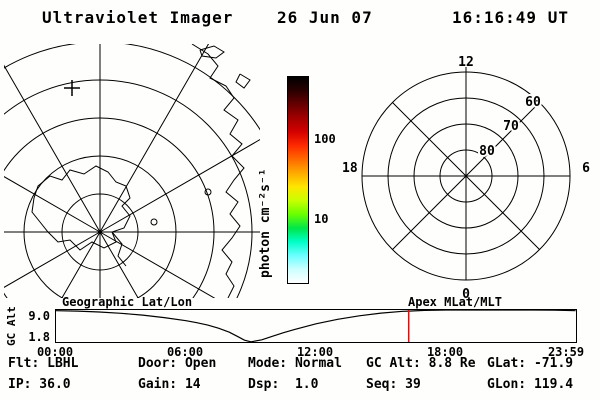  What do you see at coordinates (39, 337) in the screenshot?
I see `y-tick-min: 1.8` at bounding box center [39, 337].